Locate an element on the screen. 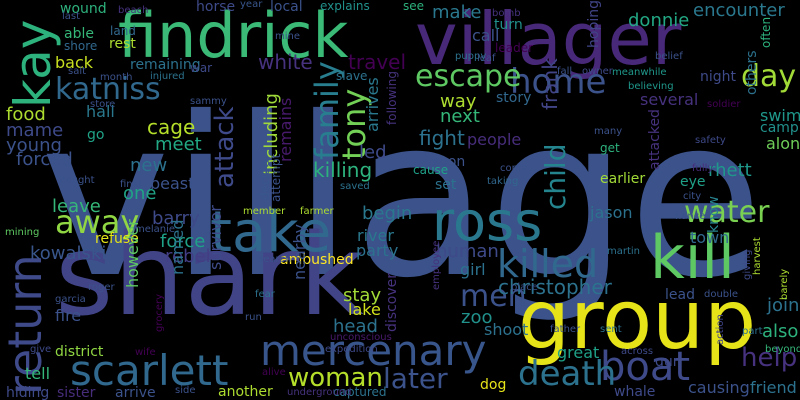 Image resolution: width=800 pixels, height=400 pixels. cloud-word-night: night is located at coordinates (718, 77).